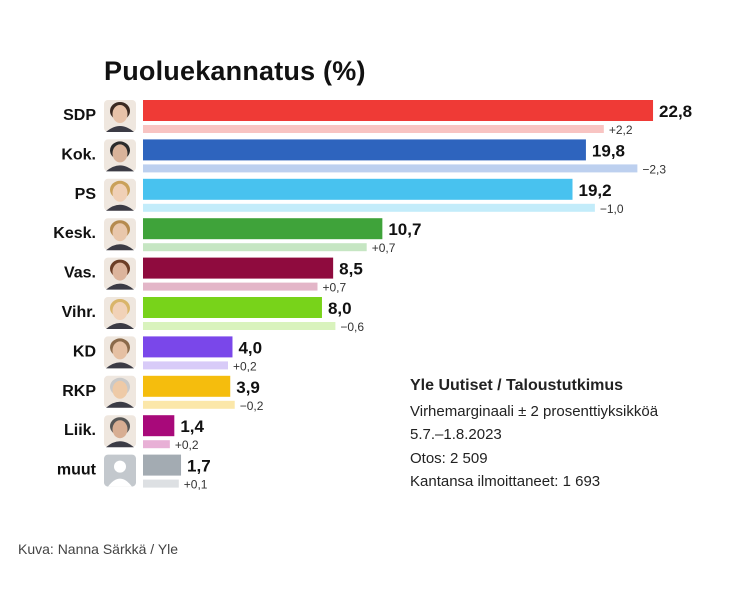 This screenshot has width=730, height=597. Describe the element at coordinates (248, 387) in the screenshot. I see `value-label: 3,9` at that location.